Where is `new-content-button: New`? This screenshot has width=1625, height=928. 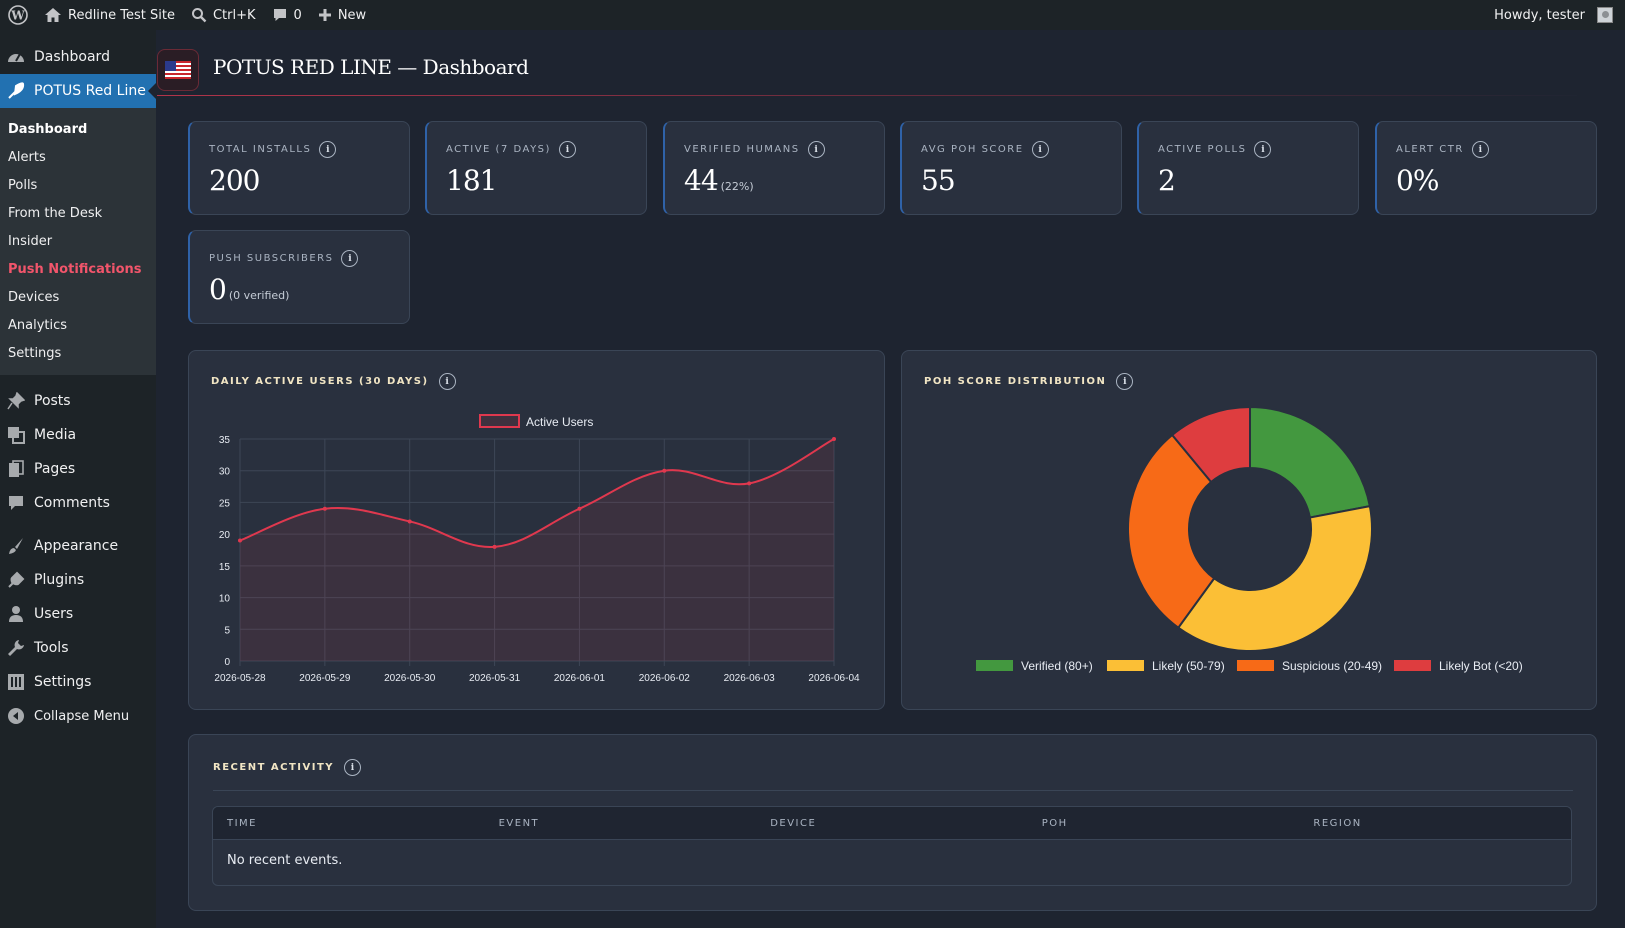
new-content-button: New is located at coordinates (342, 15).